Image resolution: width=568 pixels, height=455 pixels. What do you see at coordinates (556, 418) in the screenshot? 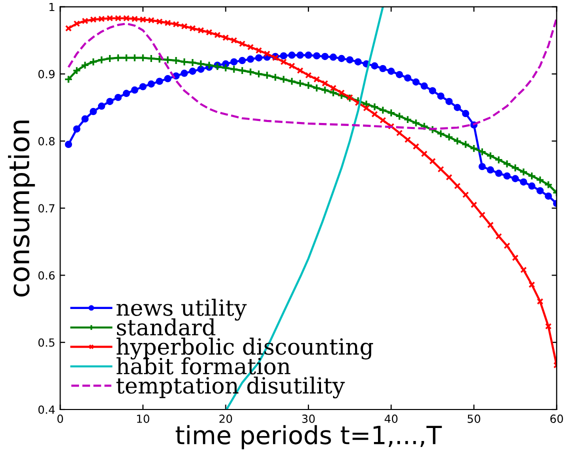
I see `x-tick-label: 60` at bounding box center [556, 418].